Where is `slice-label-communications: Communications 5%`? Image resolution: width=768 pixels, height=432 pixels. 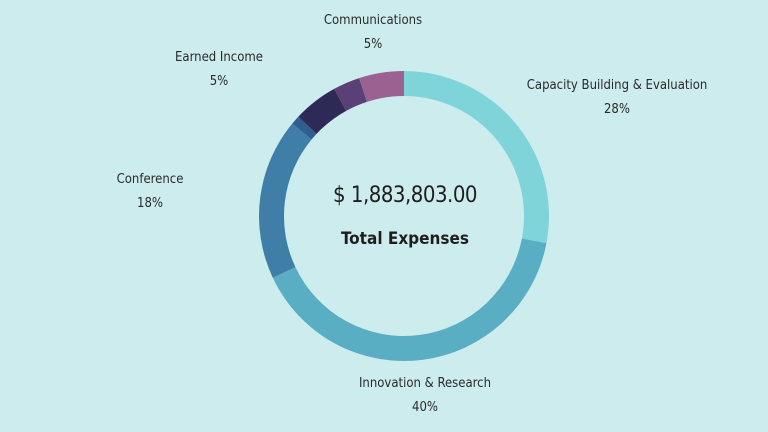
slice-label-communications: Communications 5% is located at coordinates (373, 33).